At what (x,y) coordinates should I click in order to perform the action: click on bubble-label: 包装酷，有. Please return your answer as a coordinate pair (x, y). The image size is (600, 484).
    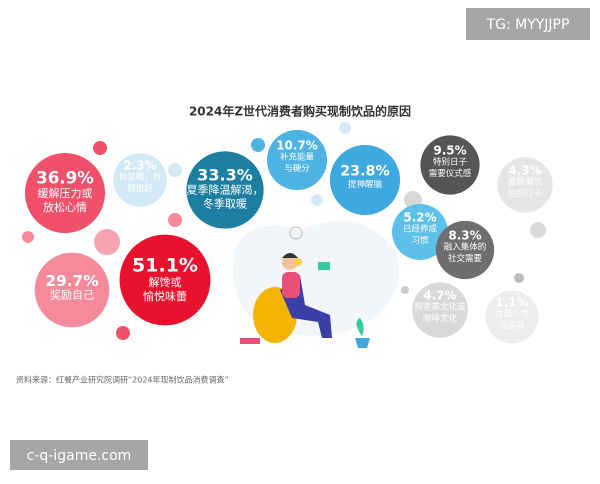
    Looking at the image, I should click on (140, 176).